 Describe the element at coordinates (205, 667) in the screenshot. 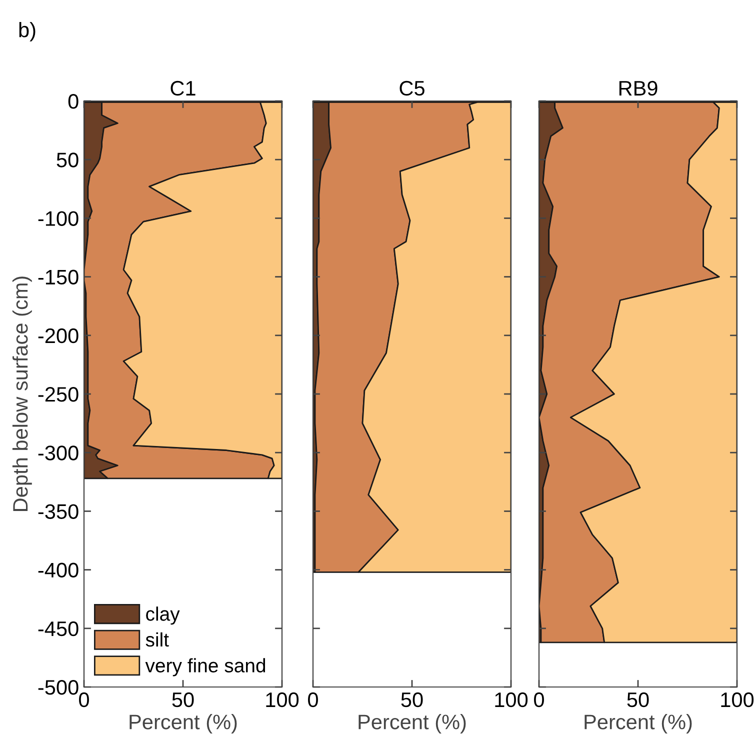

I see `legend-label: very fine sand` at that location.